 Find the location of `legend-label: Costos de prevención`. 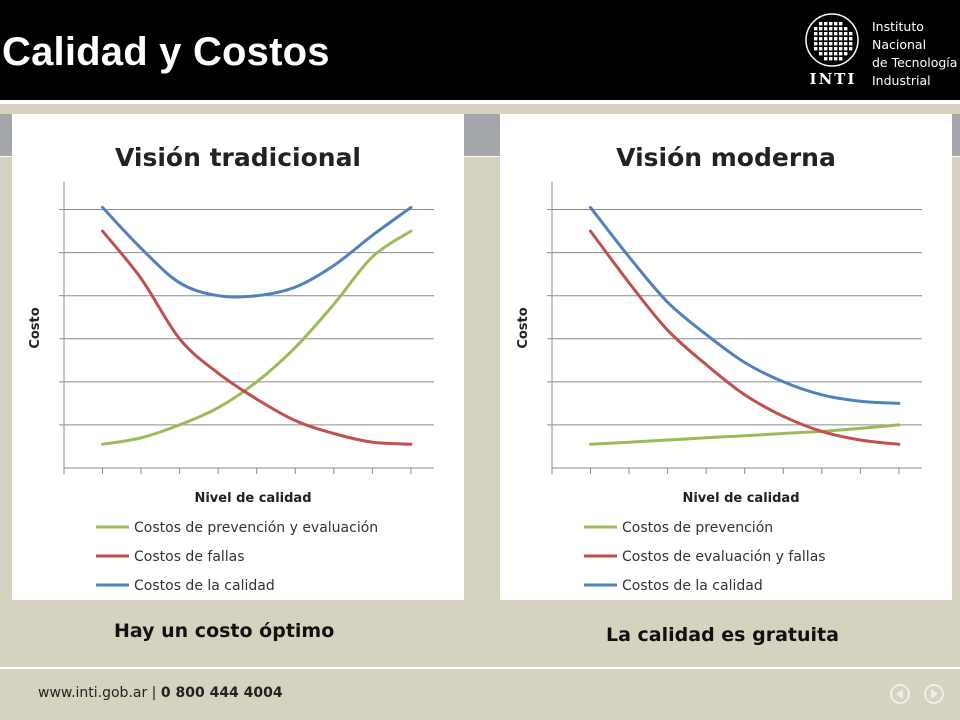

legend-label: Costos de prevención is located at coordinates (697, 528).